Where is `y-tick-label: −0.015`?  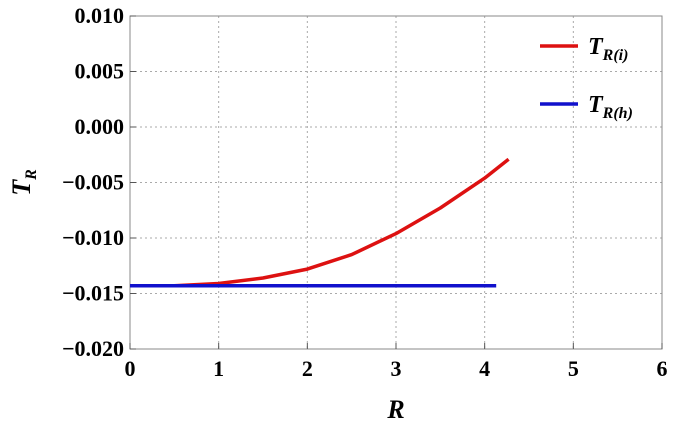
y-tick-label: −0.015 is located at coordinates (93, 293).